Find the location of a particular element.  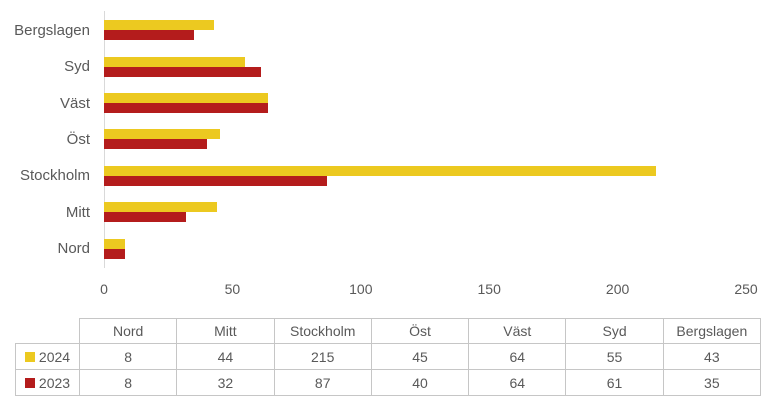

table-value-2024-väst: 64 is located at coordinates (517, 356).